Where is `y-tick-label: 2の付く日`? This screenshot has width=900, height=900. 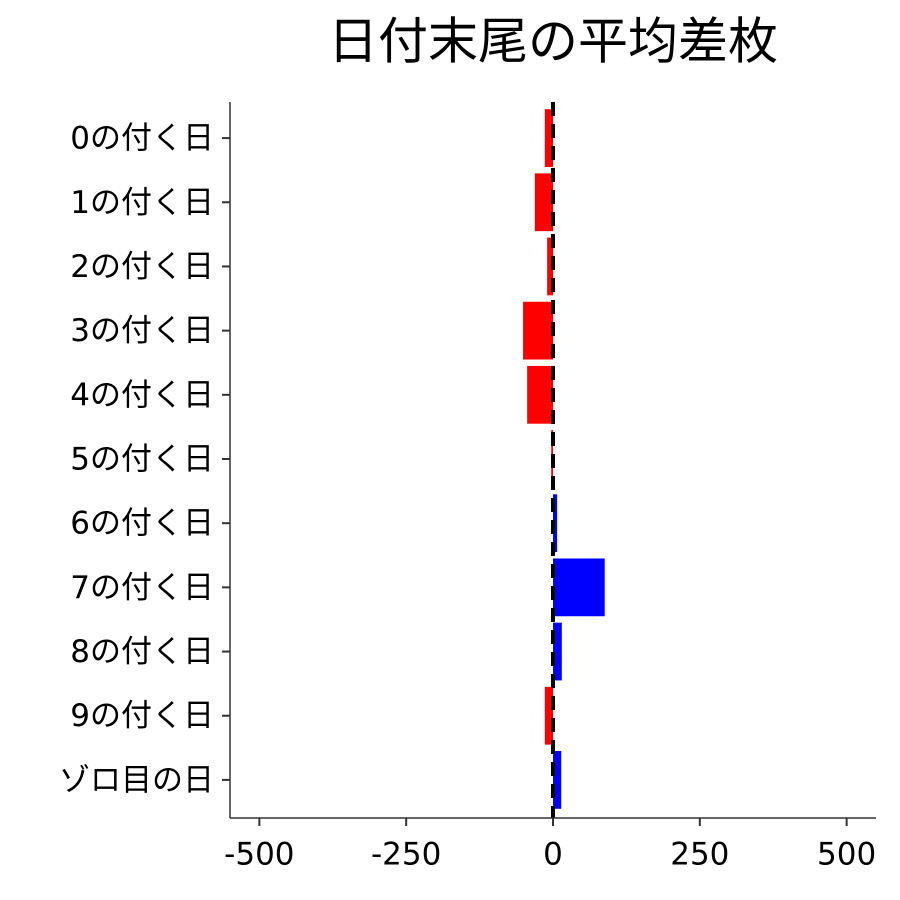
y-tick-label: 2の付く日 is located at coordinates (142, 267).